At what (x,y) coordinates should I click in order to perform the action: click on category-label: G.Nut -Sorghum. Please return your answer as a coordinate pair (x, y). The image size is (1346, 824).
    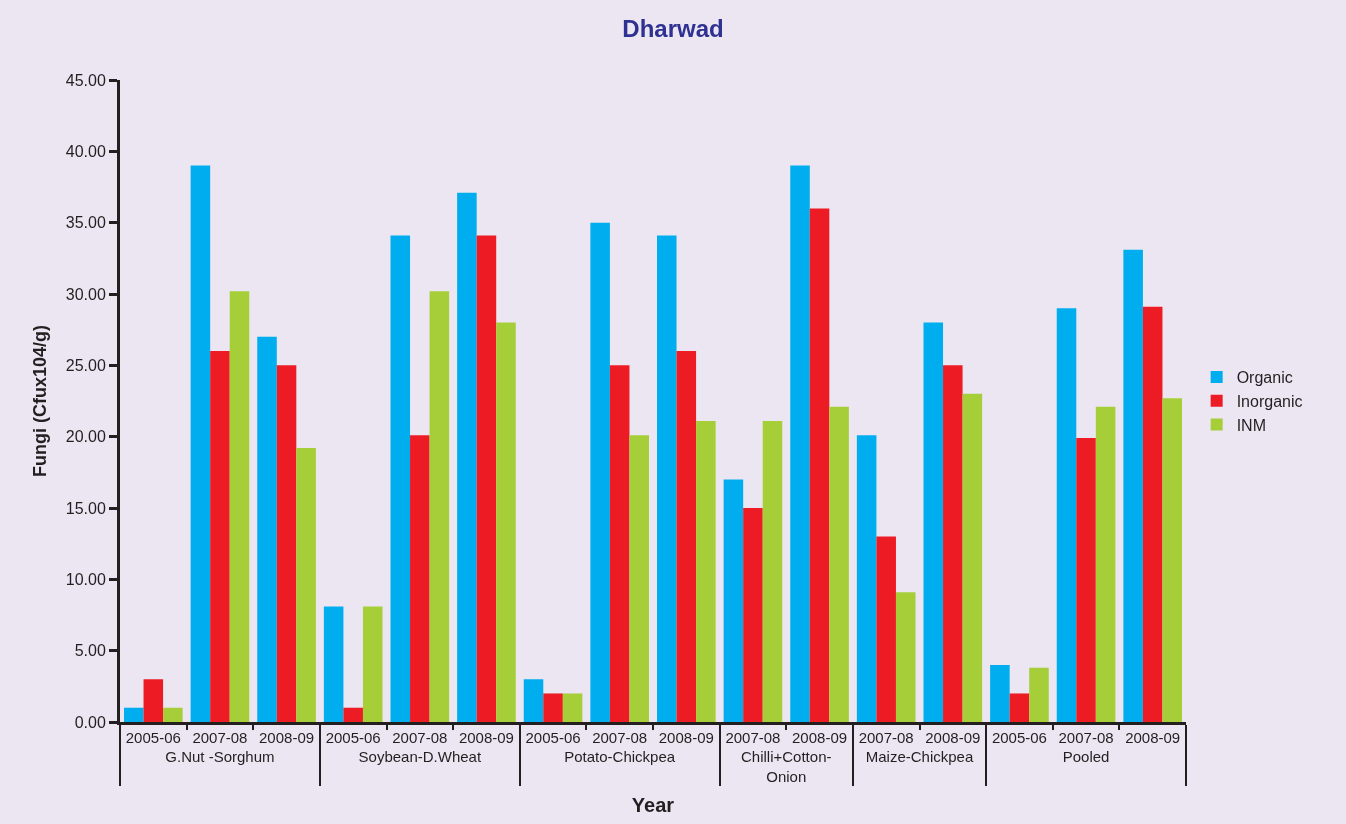
    Looking at the image, I should click on (220, 756).